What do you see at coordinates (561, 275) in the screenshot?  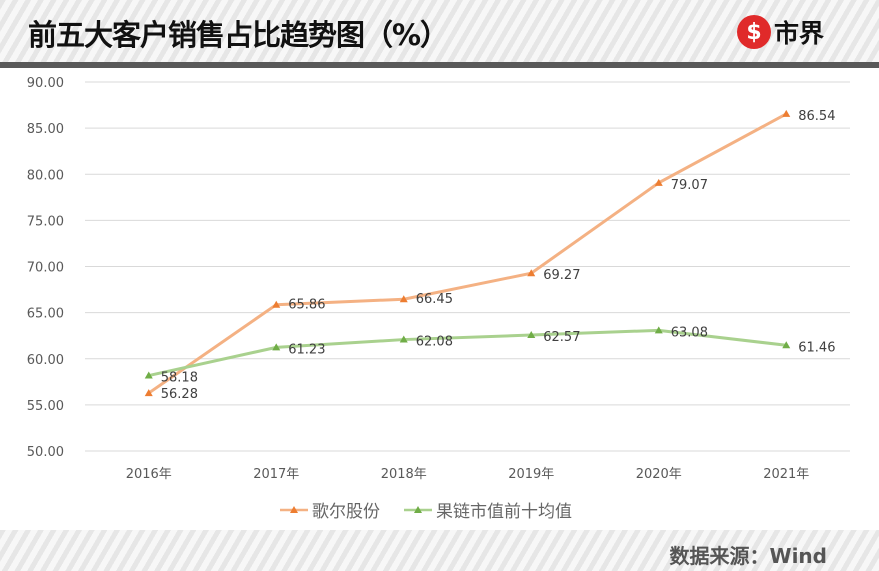 I see `data-label: 69.27` at bounding box center [561, 275].